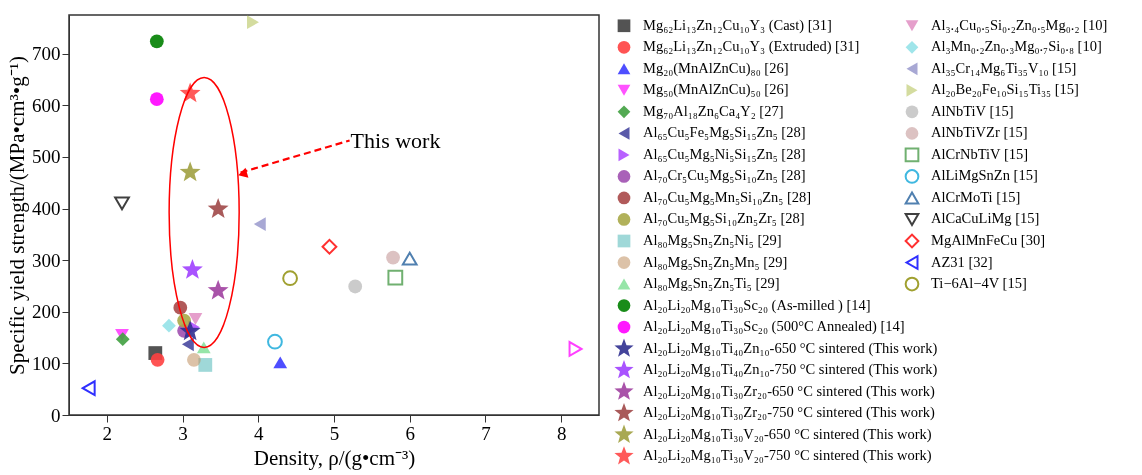  What do you see at coordinates (711, 283) in the screenshot?
I see `legend-label: Al₈₀Mg₅Sn₅Zn₅Ti₅ [29]` at bounding box center [711, 283].